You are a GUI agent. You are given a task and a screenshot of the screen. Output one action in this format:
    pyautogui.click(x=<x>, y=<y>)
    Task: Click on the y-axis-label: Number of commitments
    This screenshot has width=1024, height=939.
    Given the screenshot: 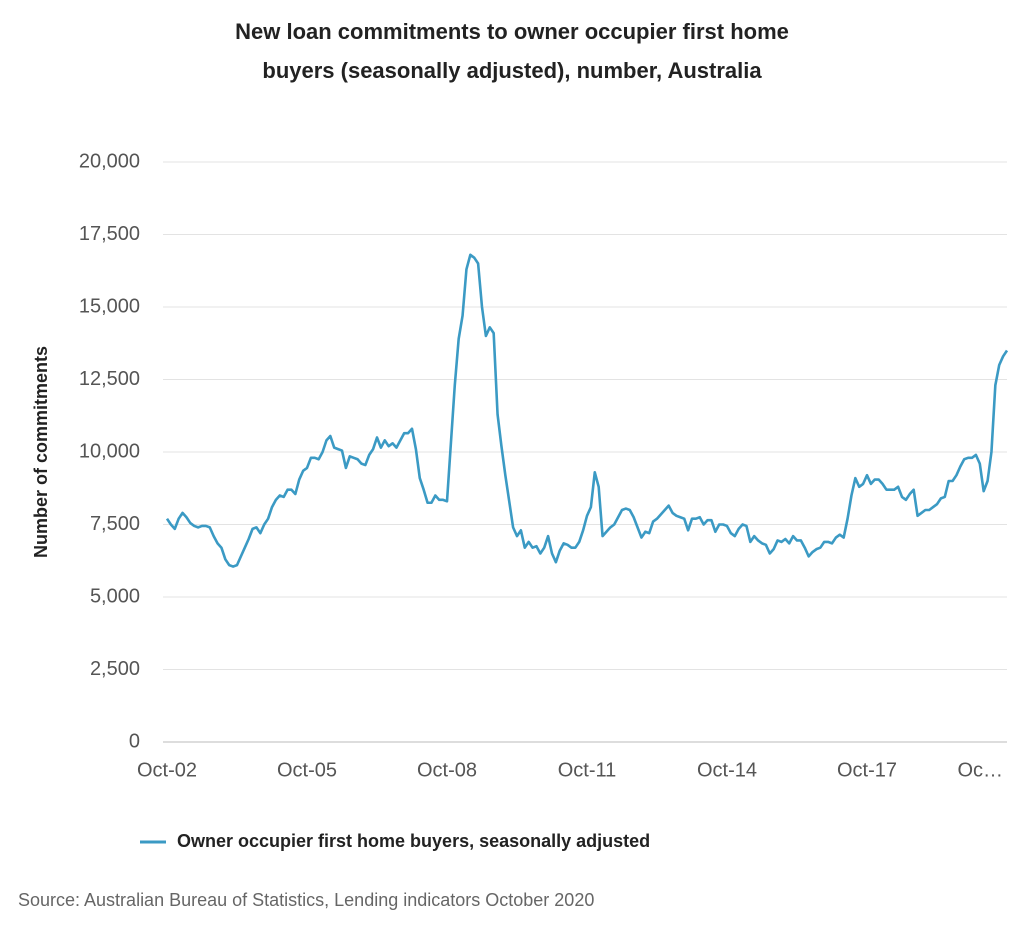 What is the action you would take?
    pyautogui.click(x=41, y=452)
    